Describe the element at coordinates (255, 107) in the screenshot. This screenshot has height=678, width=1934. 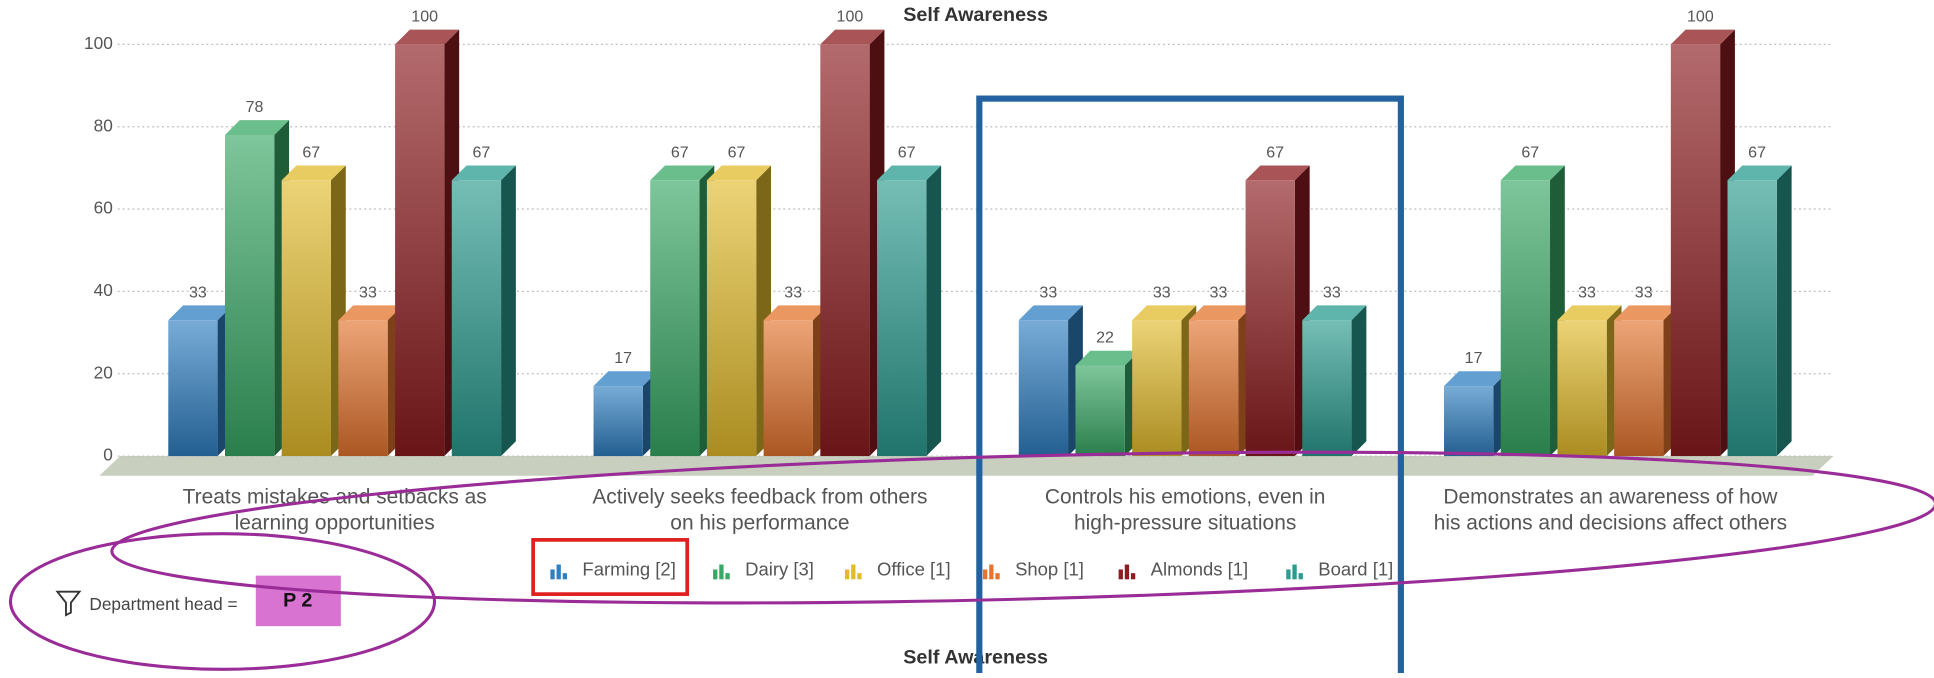
I see `value-label: 78` at that location.